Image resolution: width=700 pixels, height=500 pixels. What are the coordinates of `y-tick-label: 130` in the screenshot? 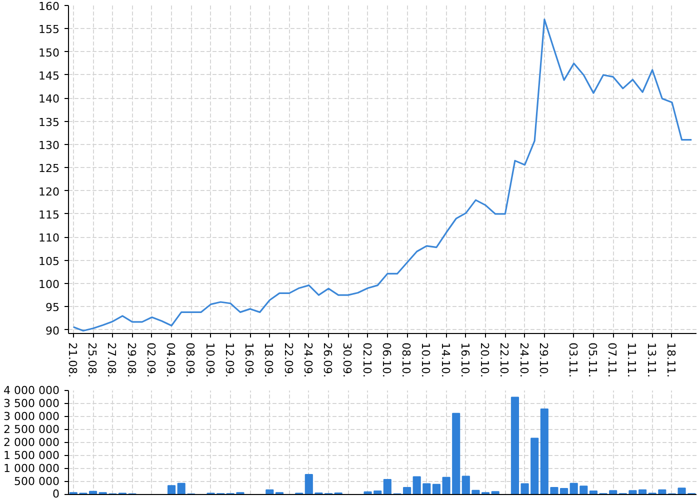 It's located at (49, 145).